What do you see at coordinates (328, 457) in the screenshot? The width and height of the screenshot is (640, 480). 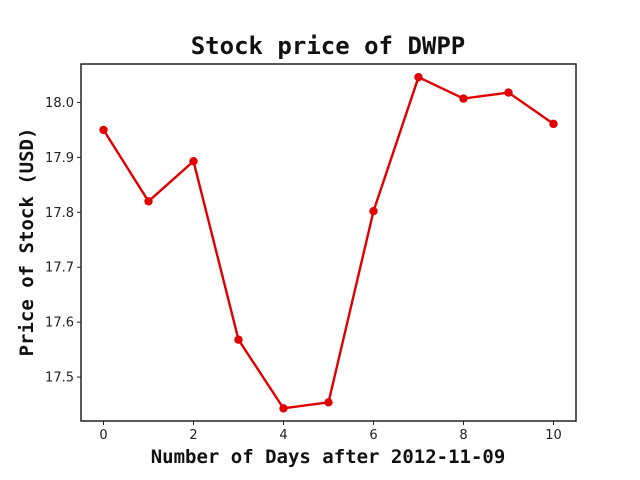 I see `x-axis-label: Number of Days after 2012-11-09` at bounding box center [328, 457].